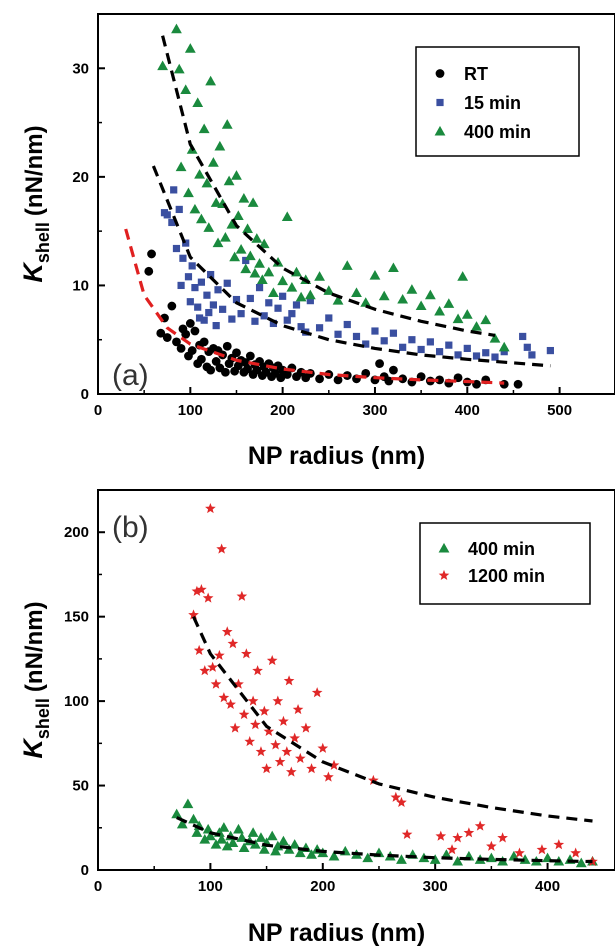 This screenshot has width=615, height=948. What do you see at coordinates (501, 549) in the screenshot?
I see `legend-label: 400 min` at bounding box center [501, 549].